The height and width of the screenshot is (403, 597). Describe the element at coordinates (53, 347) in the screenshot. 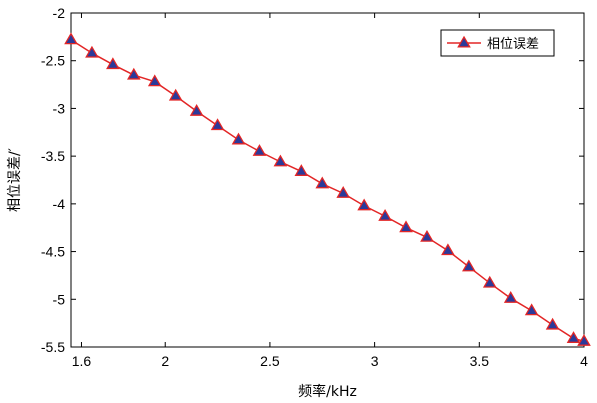

I see `y-tick-label: -5.5` at that location.